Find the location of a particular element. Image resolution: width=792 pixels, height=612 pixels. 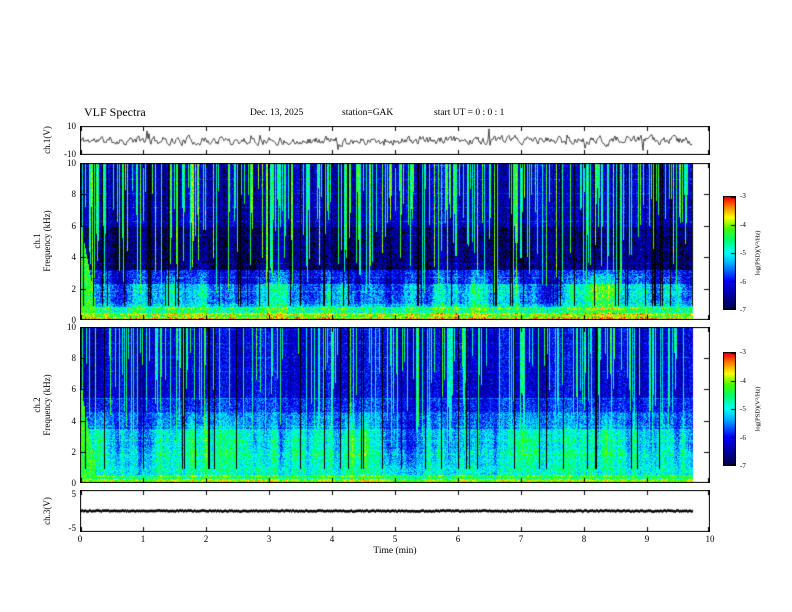

colorbar2-tick-label: -4 is located at coordinates (743, 380).